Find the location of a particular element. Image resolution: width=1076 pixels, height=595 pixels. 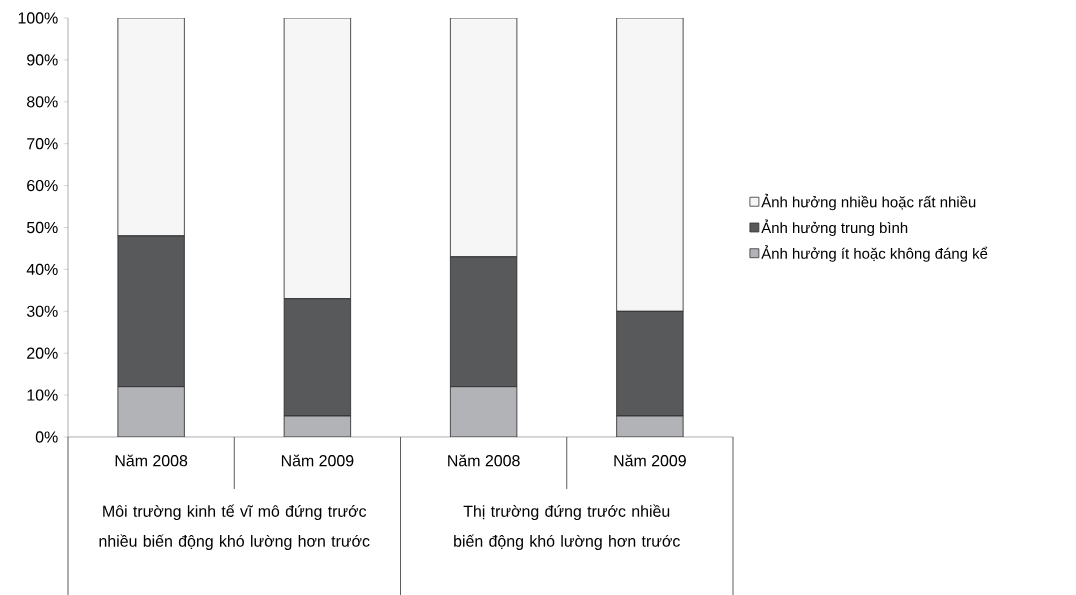

y-tick-label: 20% is located at coordinates (42, 353).